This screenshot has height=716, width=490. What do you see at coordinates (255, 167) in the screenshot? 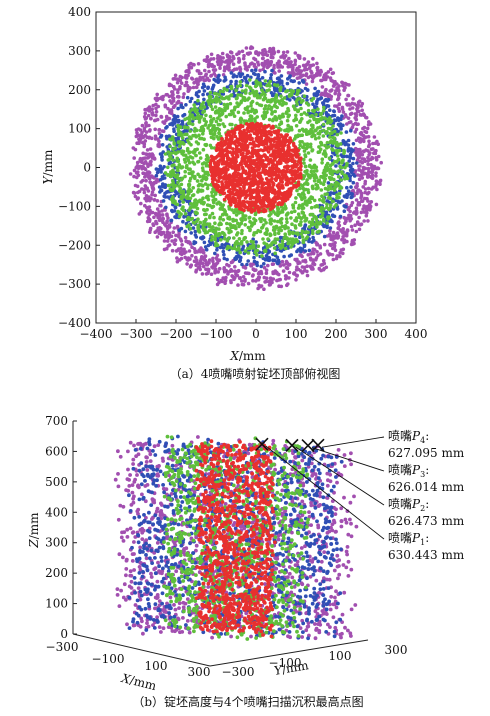
I see `series-4-points-a` at bounding box center [255, 167].